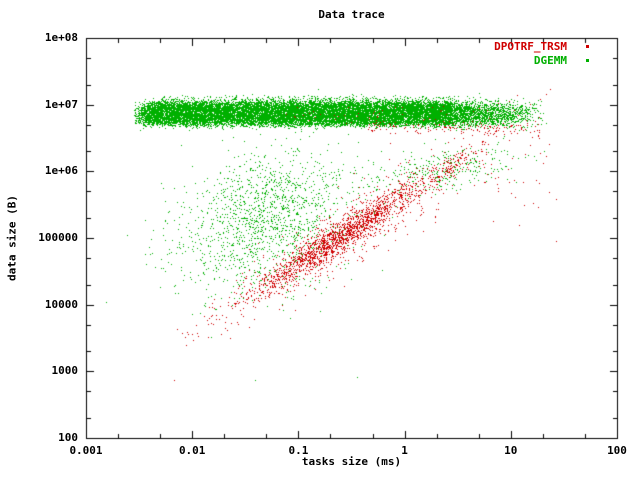 The image size is (640, 480). I want to click on x-tick-label: 100, so click(617, 450).